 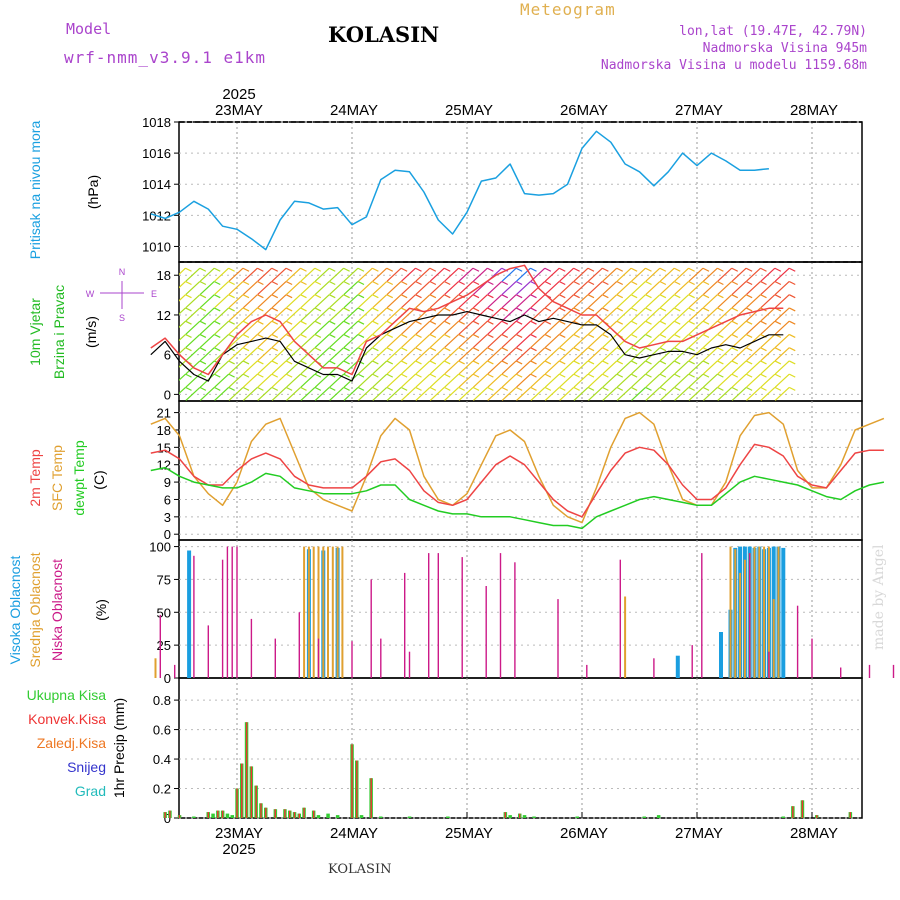 What do you see at coordinates (517, 467) in the screenshot?
I see `sfc-temp-line` at bounding box center [517, 467].